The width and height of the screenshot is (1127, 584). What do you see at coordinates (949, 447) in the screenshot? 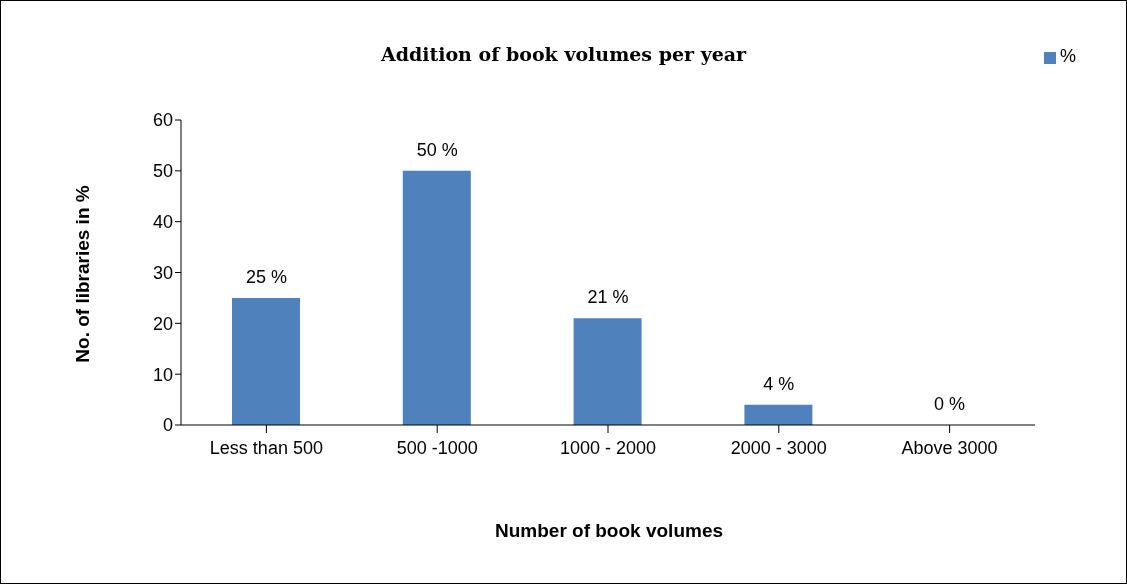
I see `x-tick-label: Above 3000` at bounding box center [949, 447].